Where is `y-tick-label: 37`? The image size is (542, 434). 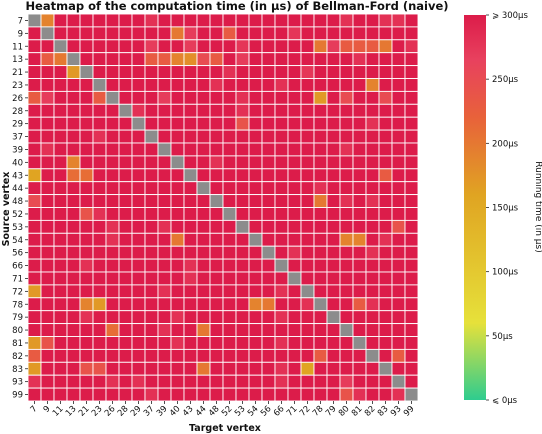 y-tick-label: 37 is located at coordinates (17, 138).